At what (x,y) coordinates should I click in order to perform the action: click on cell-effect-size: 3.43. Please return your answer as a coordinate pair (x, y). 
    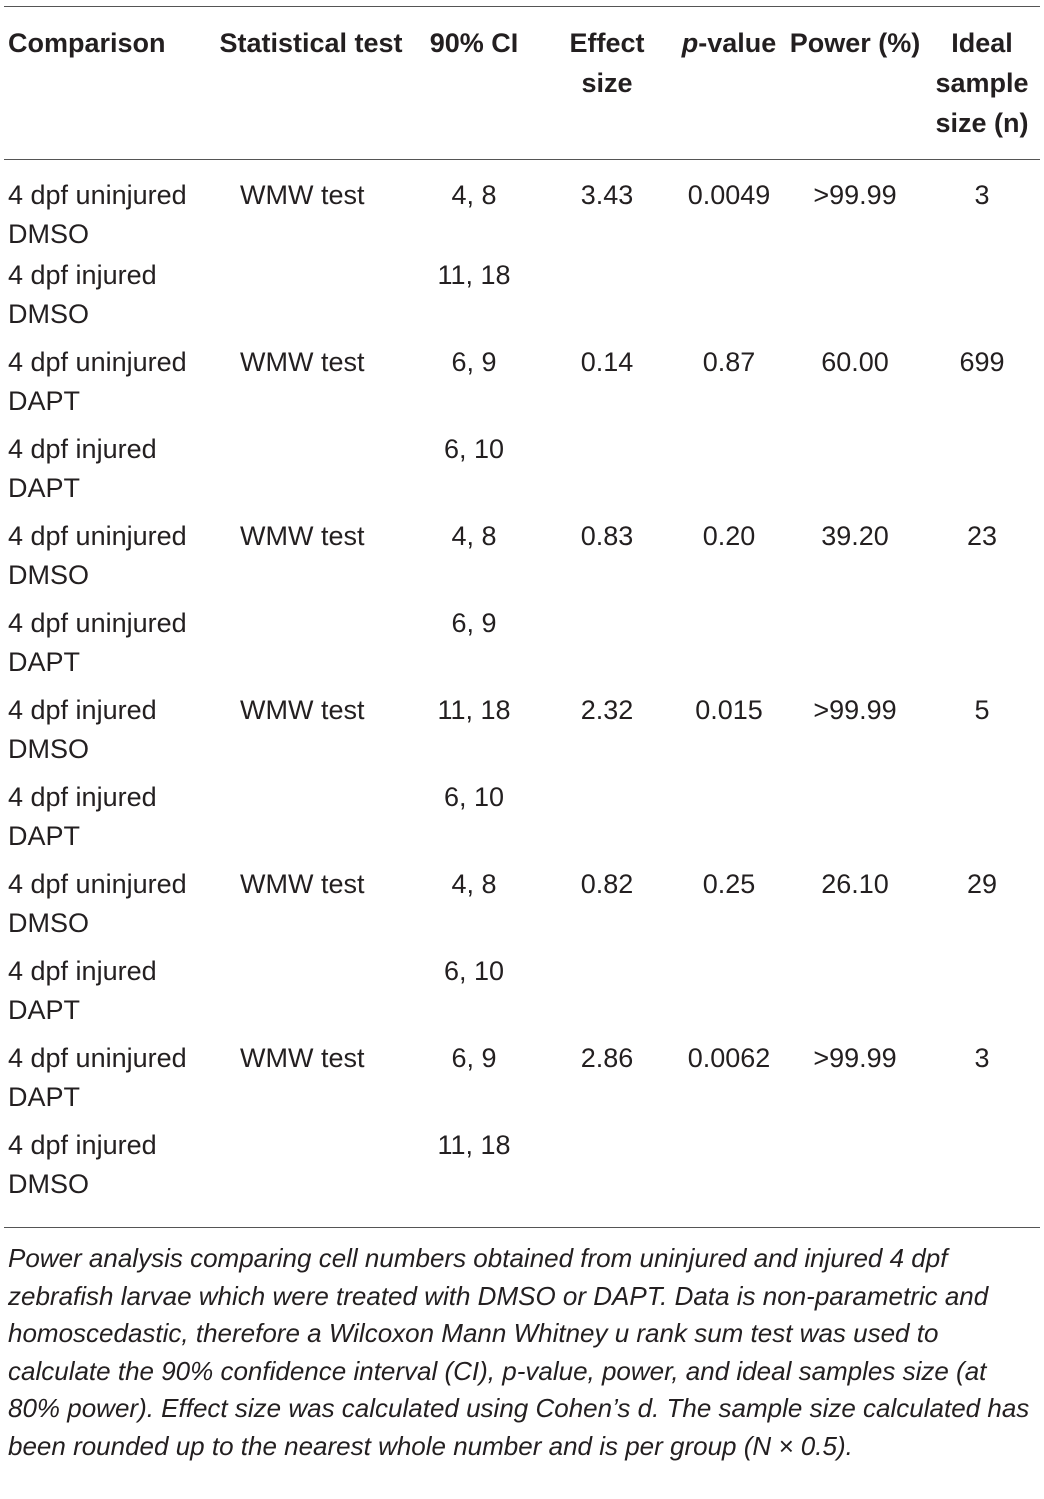
    Looking at the image, I should click on (607, 195).